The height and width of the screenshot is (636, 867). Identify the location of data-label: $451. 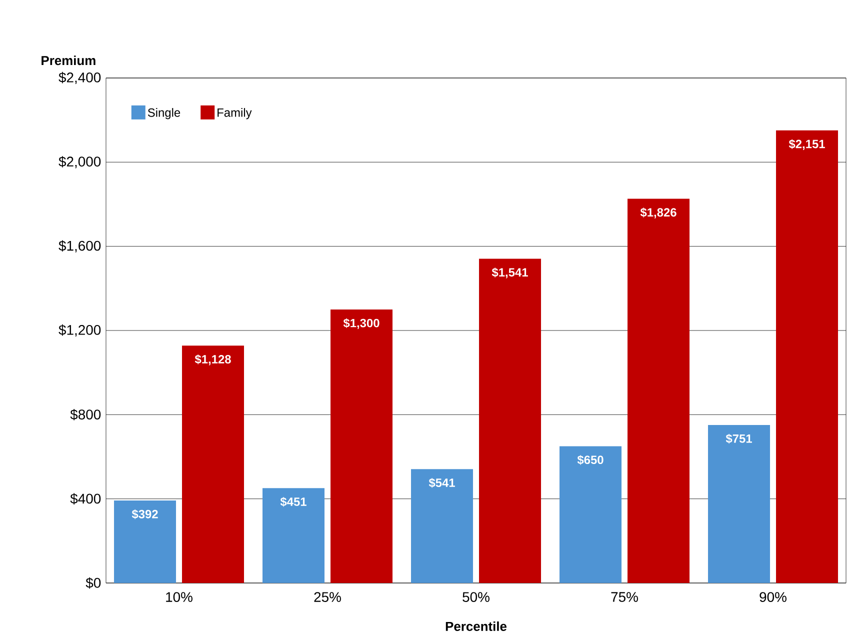
(293, 502).